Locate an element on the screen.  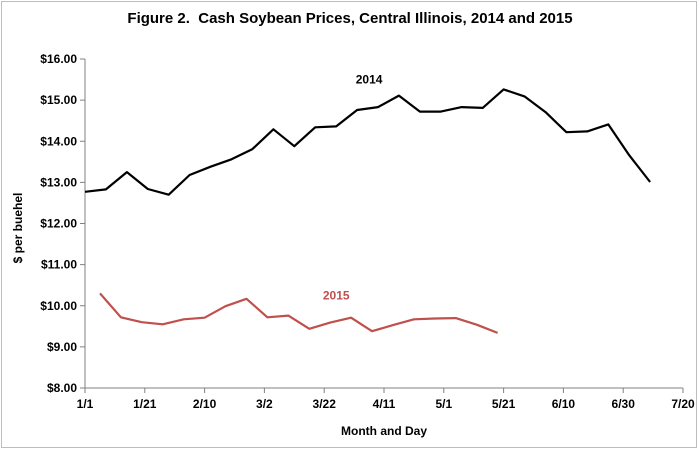
x-tick-label: 7/20 is located at coordinates (683, 404).